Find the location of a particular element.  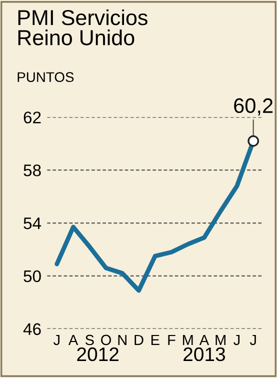

x-tick-label: D is located at coordinates (139, 339).